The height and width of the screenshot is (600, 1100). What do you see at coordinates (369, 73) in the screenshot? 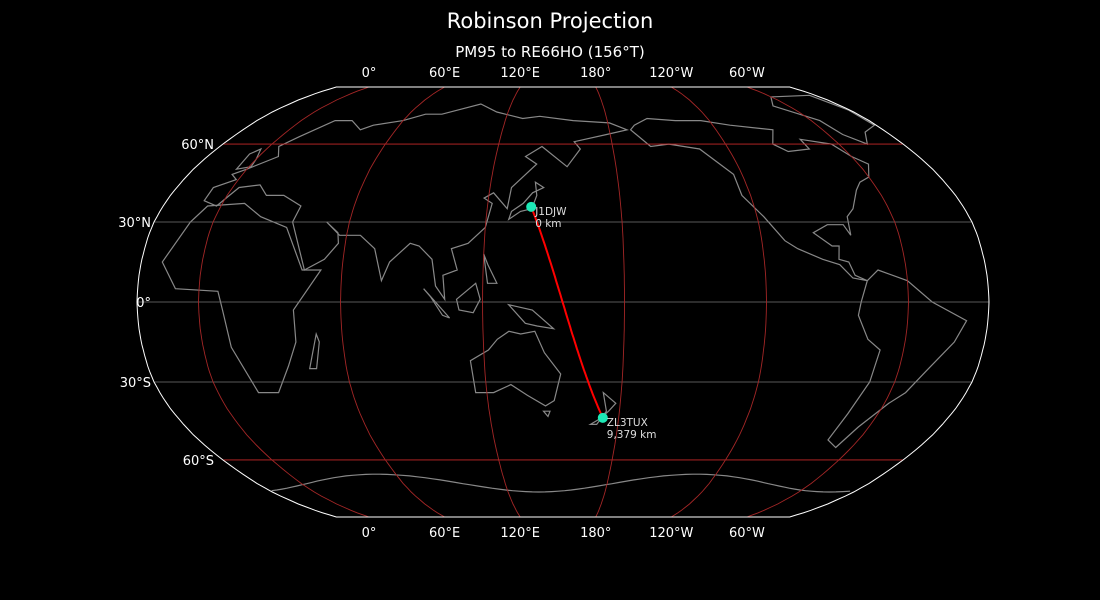
I see `meridian-label-top: 0°` at bounding box center [369, 73].